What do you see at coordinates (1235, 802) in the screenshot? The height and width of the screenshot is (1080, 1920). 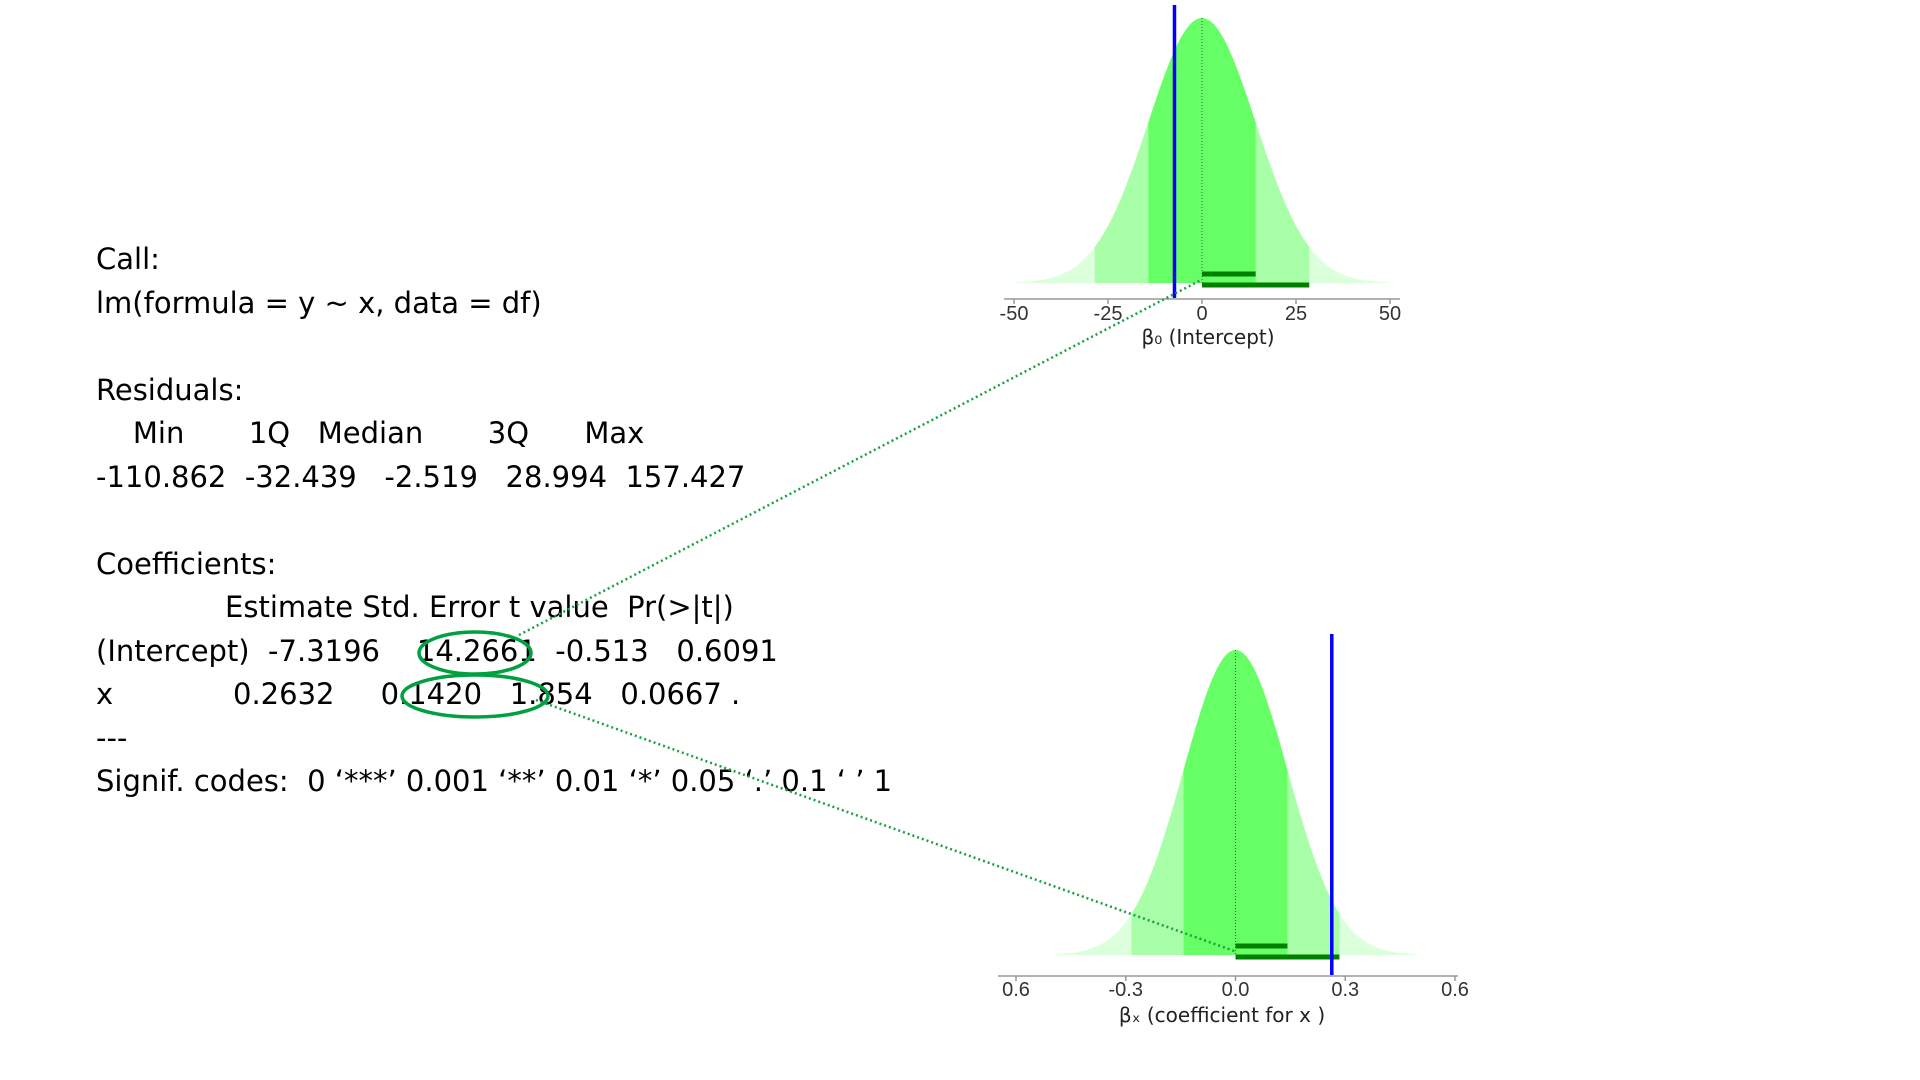 I see `density-inner-band` at bounding box center [1235, 802].